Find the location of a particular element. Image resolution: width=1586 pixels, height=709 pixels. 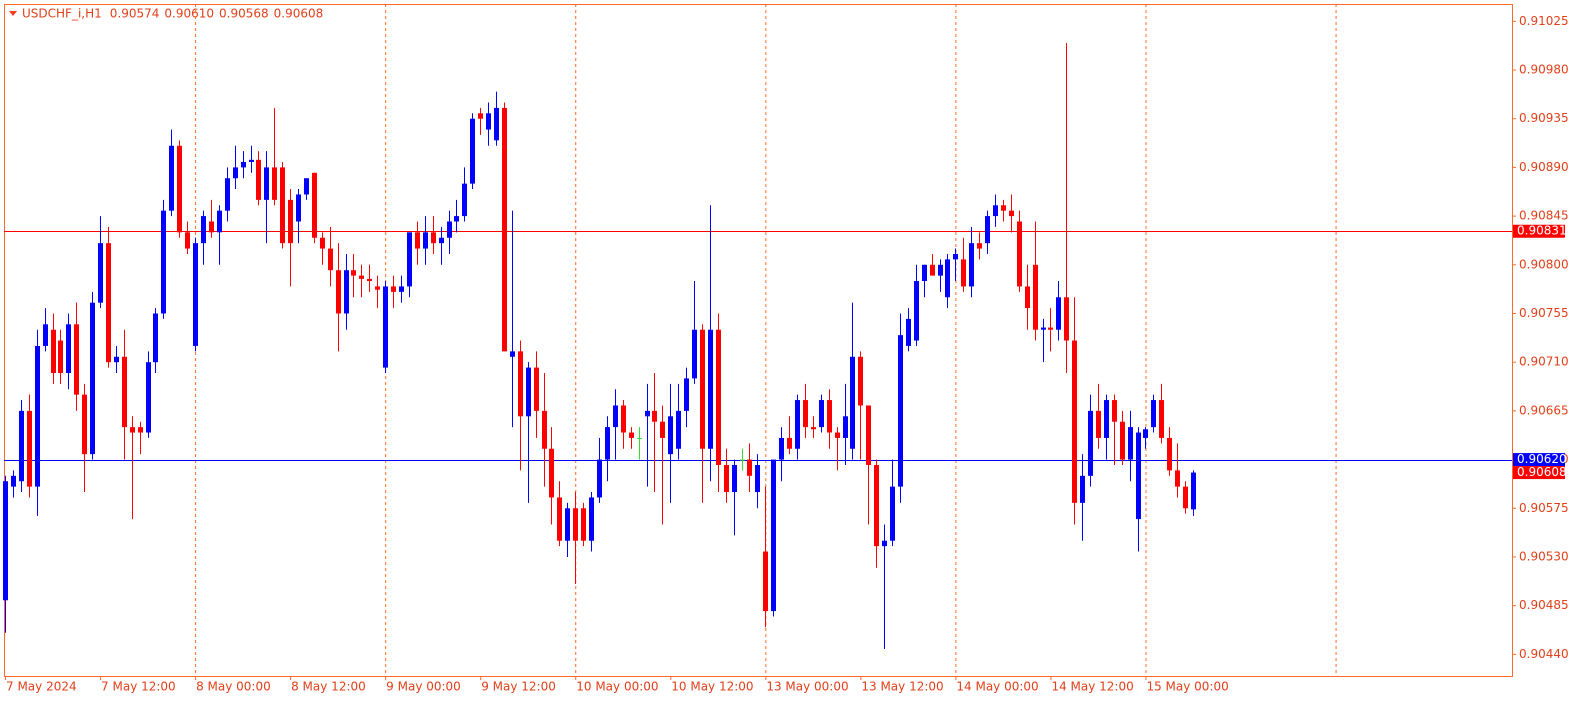

y-tick-label: 0.90755 is located at coordinates (1544, 313).